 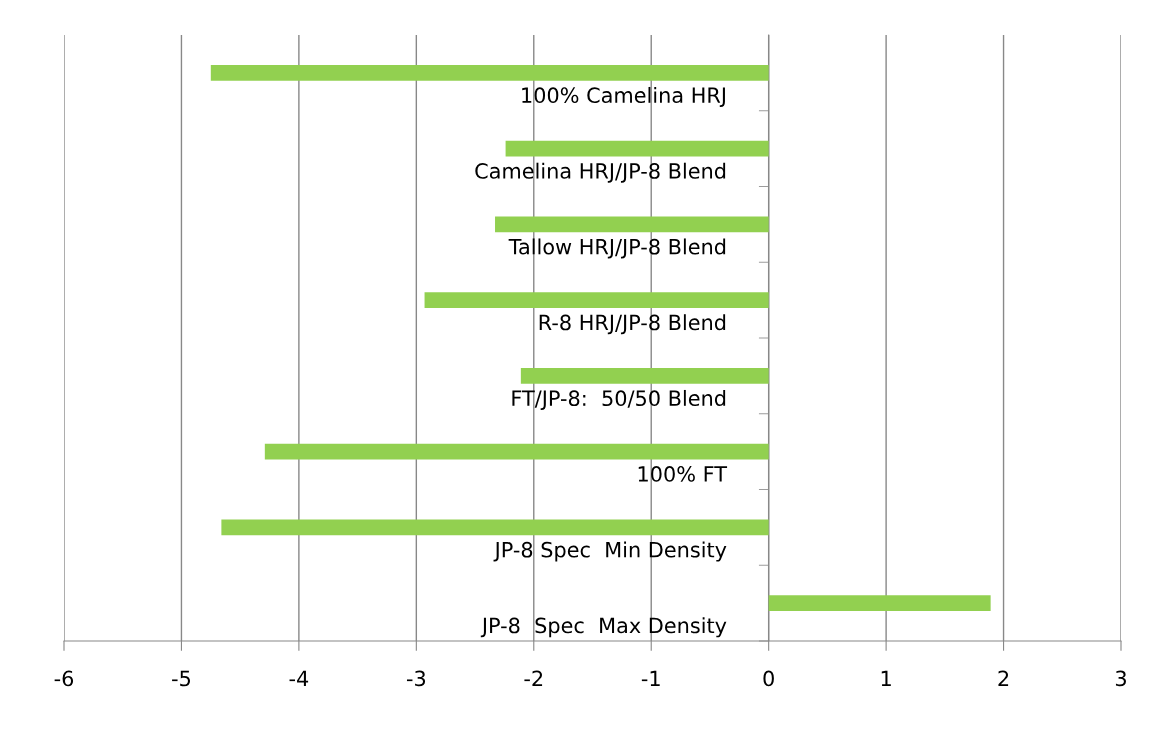 I want to click on y-tick-label: Tallow HRJ/JP-8 Blend, so click(x=617, y=248).